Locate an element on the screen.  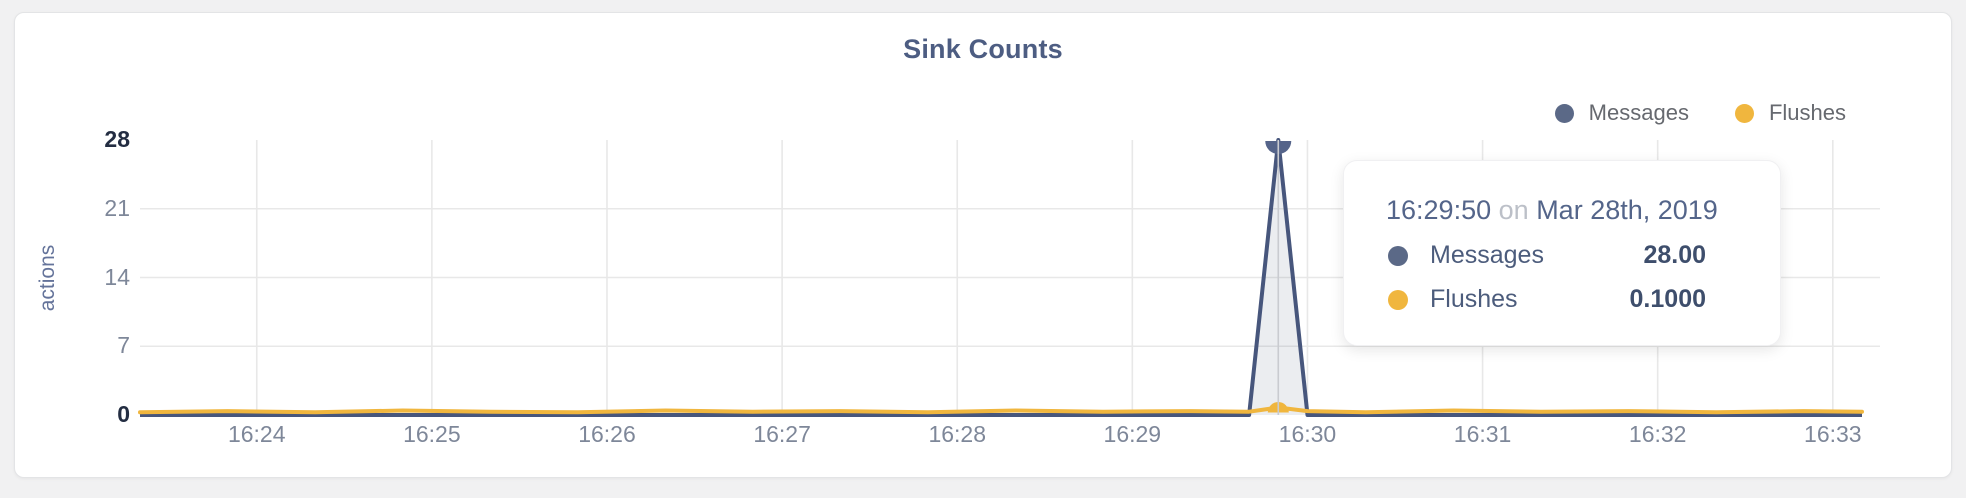
tooltip-label-flushes: Flushes is located at coordinates (1474, 299).